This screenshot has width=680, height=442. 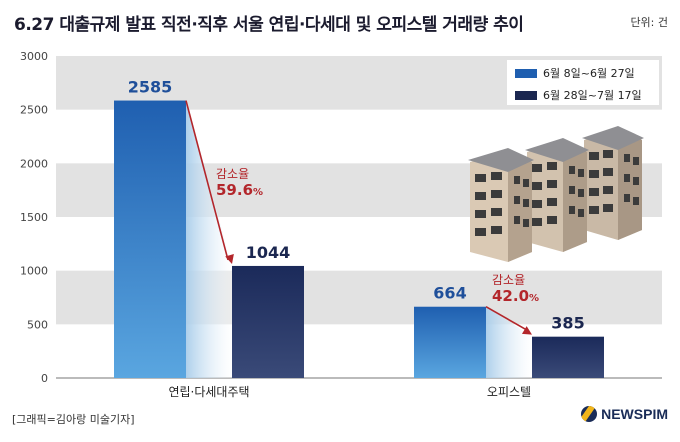 I want to click on buildings-illustration, so click(x=556, y=194).